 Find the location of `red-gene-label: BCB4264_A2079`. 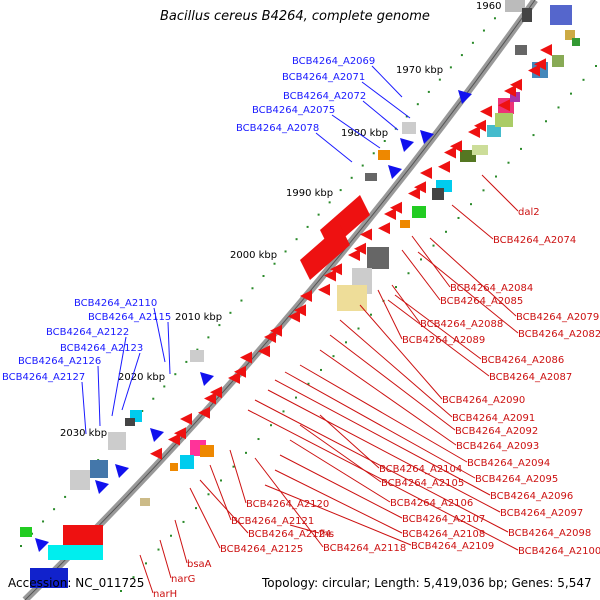

red-gene-label: BCB4264_A2079 is located at coordinates (557, 317).